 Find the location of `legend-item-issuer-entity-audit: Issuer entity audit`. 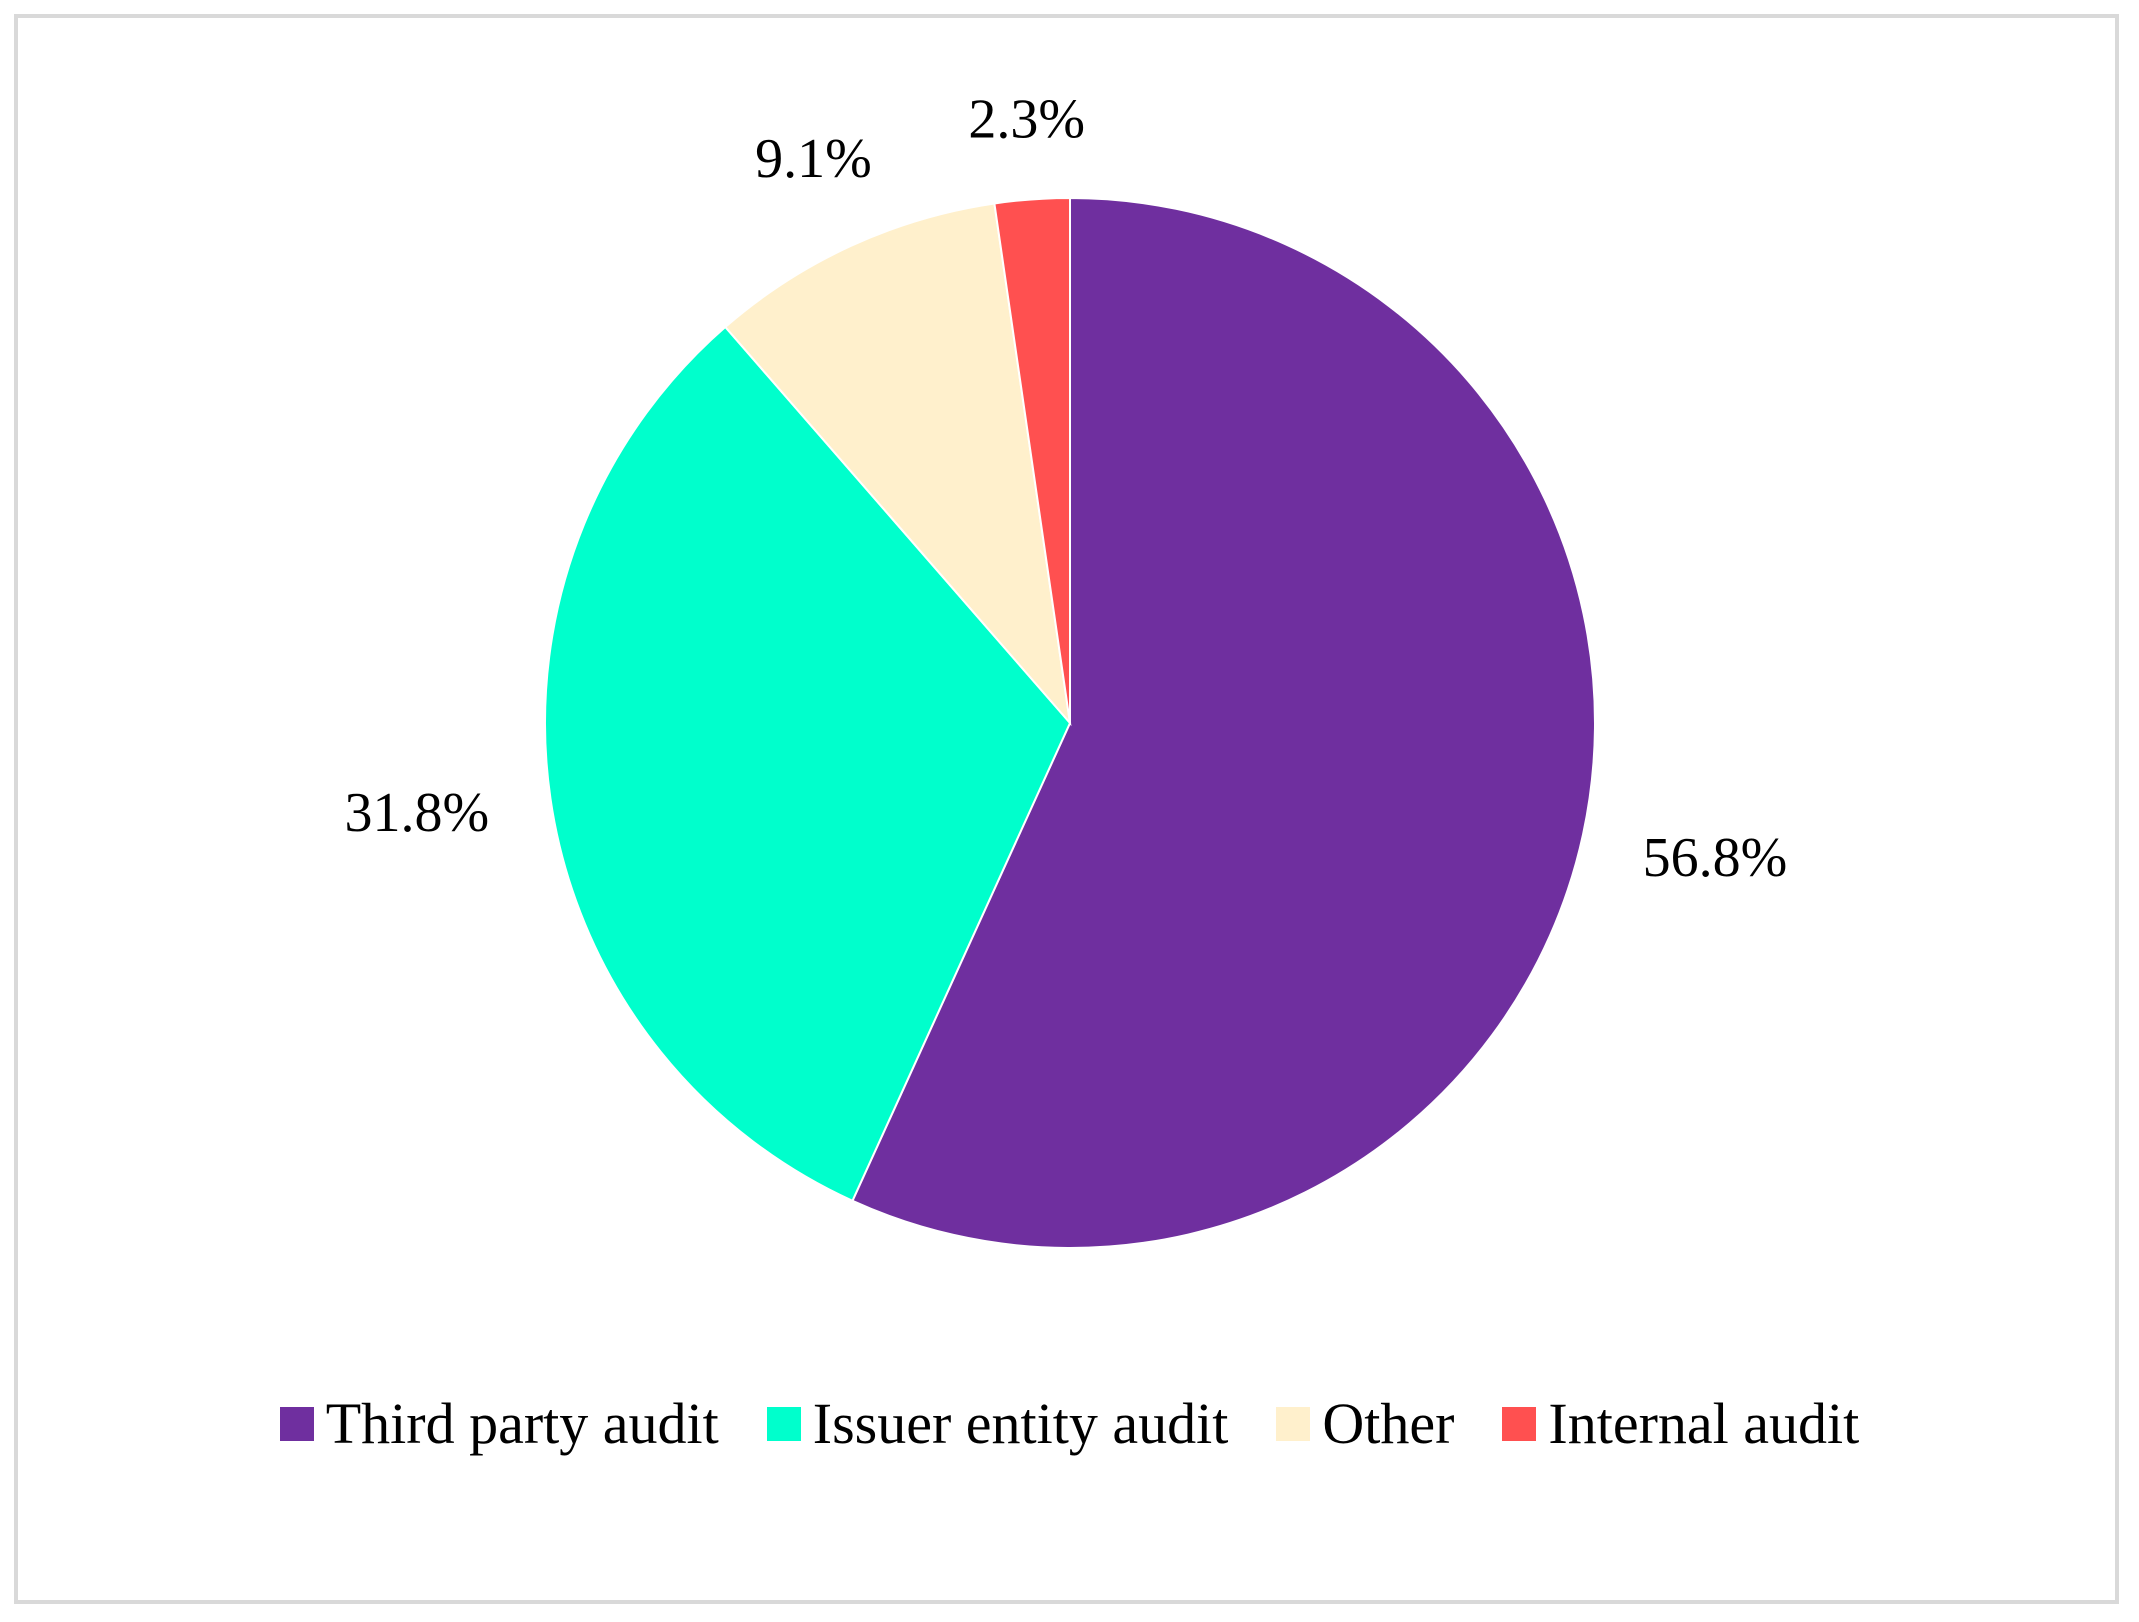

legend-item-issuer-entity-audit: Issuer entity audit is located at coordinates (997, 1423).